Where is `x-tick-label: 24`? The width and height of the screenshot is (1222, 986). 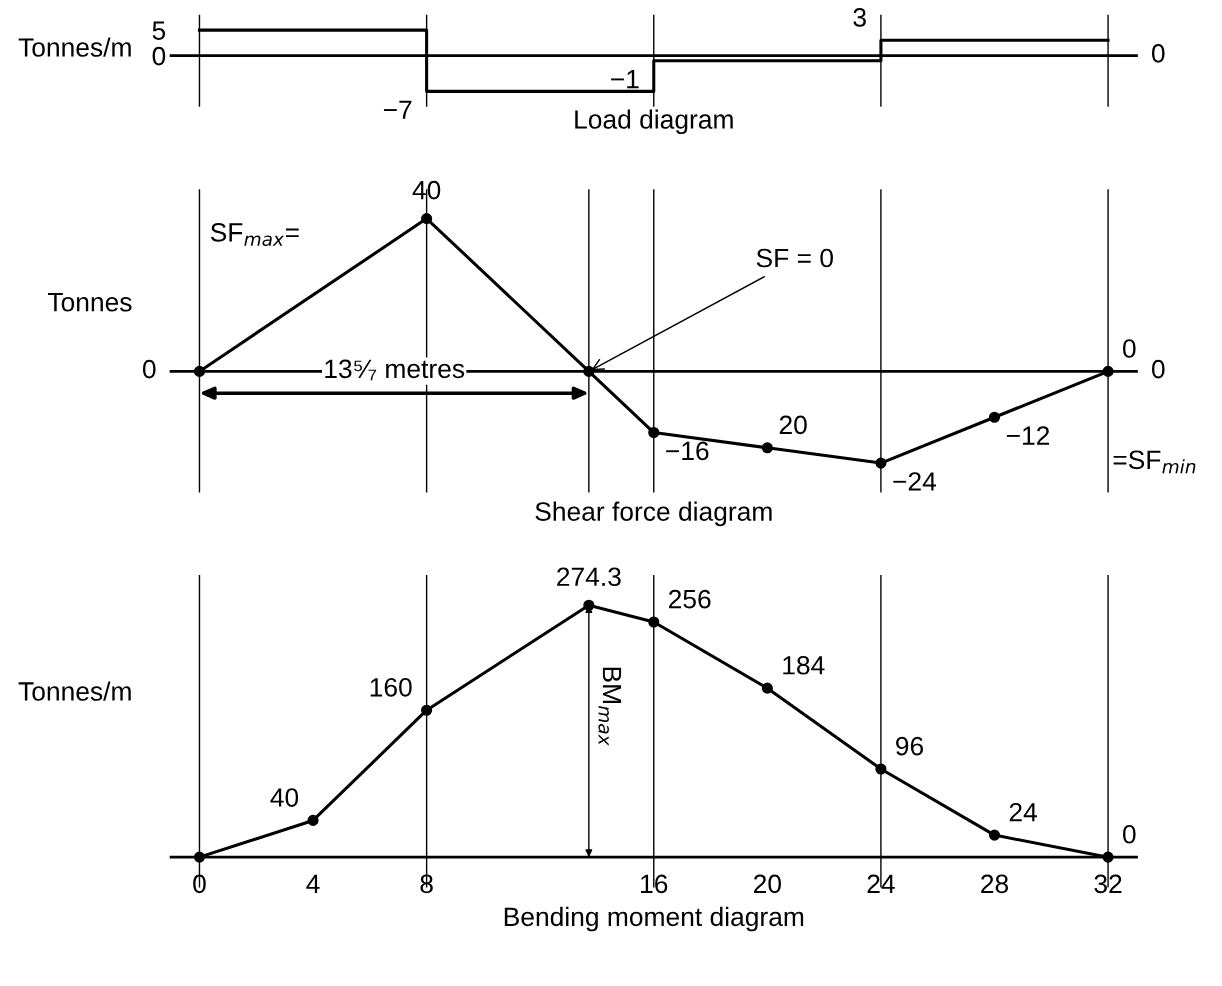
x-tick-label: 24 is located at coordinates (881, 883).